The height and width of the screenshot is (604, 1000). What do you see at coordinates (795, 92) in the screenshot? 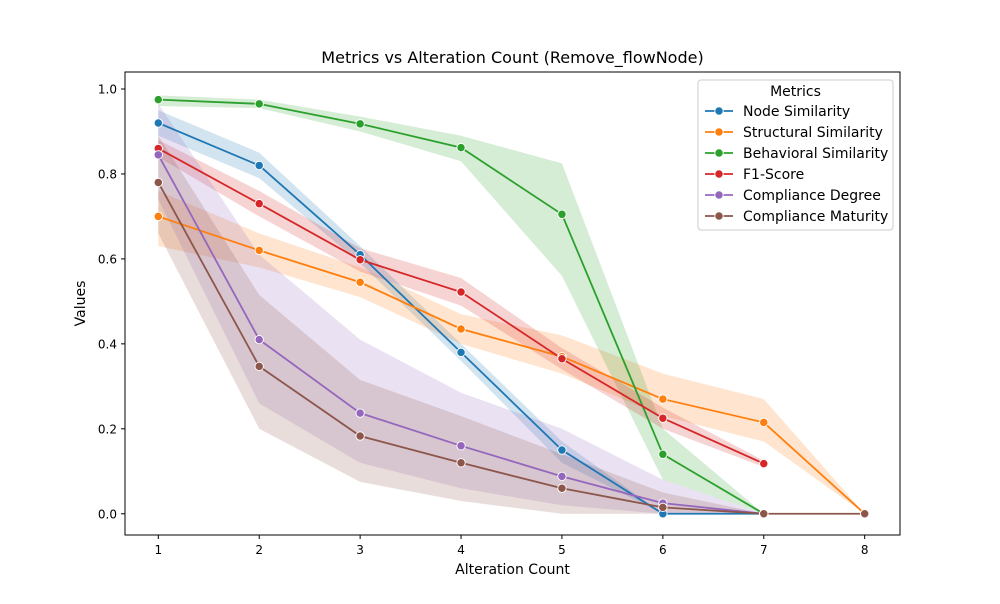
I see `legend-title: Metrics` at bounding box center [795, 92].